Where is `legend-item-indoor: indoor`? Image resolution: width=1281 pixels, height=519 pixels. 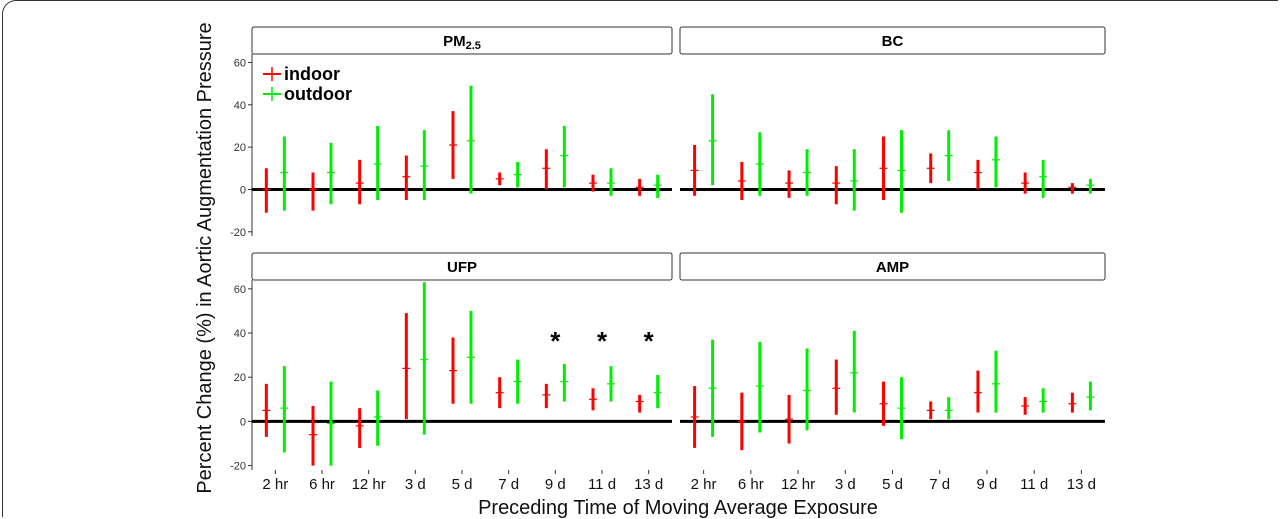
legend-item-indoor: indoor is located at coordinates (301, 74).